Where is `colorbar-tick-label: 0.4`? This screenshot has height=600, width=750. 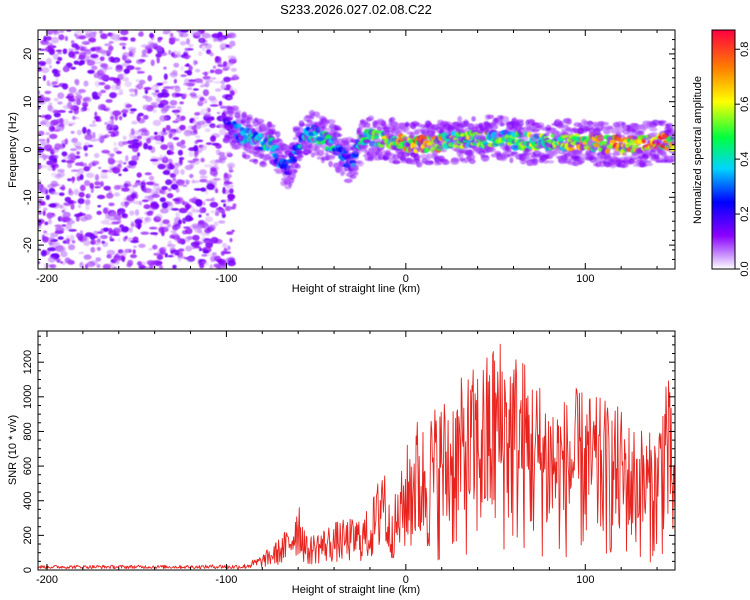
colorbar-tick-label: 0.4 is located at coordinates (744, 158).